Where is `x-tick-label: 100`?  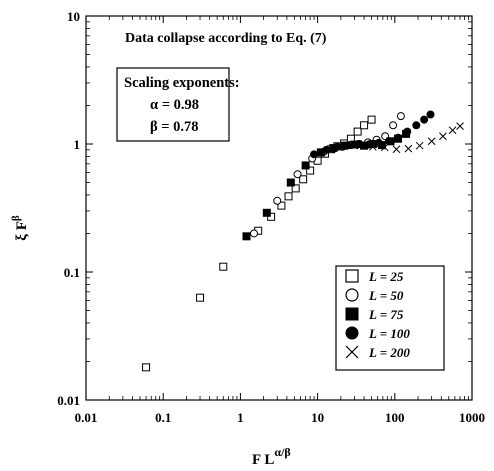
x-tick-label: 100 is located at coordinates (395, 417).